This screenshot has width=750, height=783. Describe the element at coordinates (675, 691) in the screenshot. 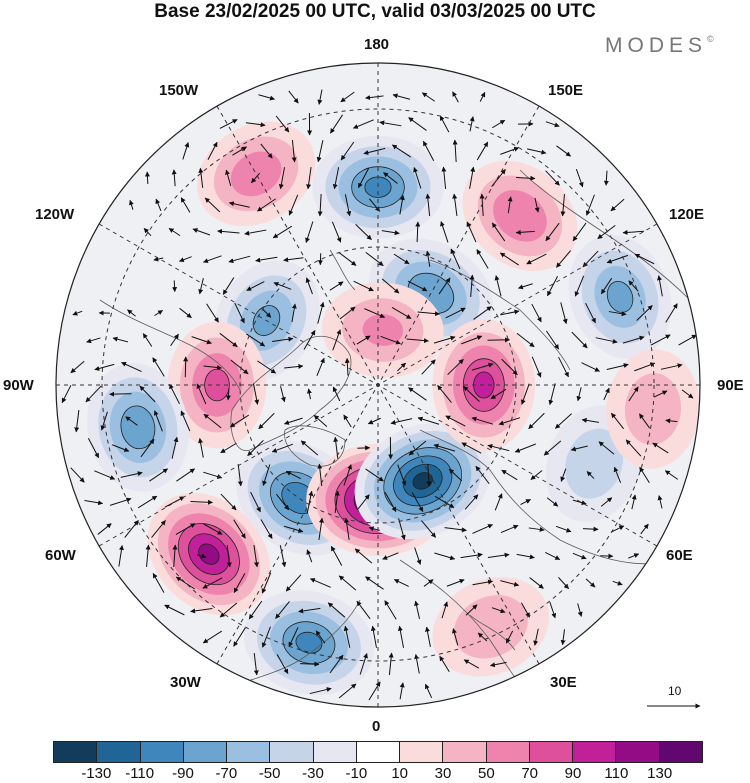

I see `reference-vector-label: 10` at that location.